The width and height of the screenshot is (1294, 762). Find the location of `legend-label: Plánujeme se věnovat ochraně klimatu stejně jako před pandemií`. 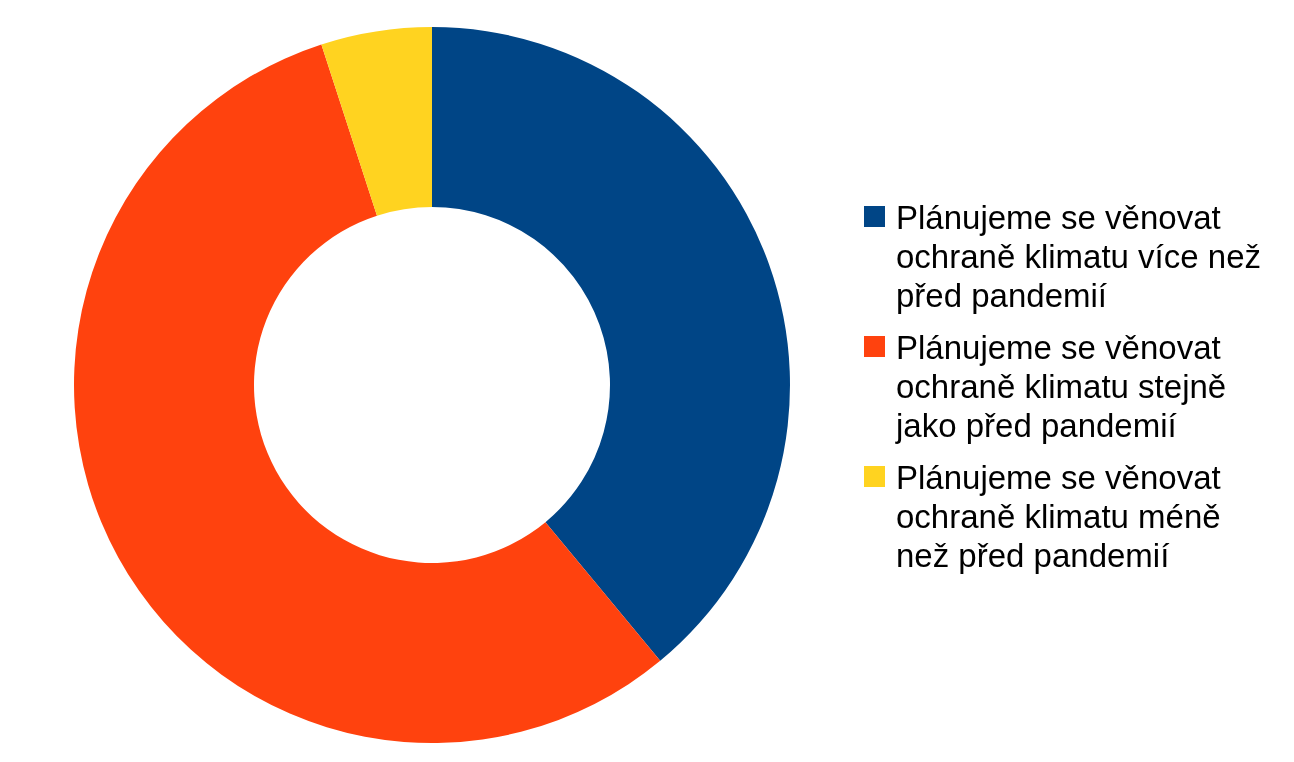

legend-label: Plánujeme se věnovat ochraně klimatu stejně jako před pandemií is located at coordinates (1062, 386).